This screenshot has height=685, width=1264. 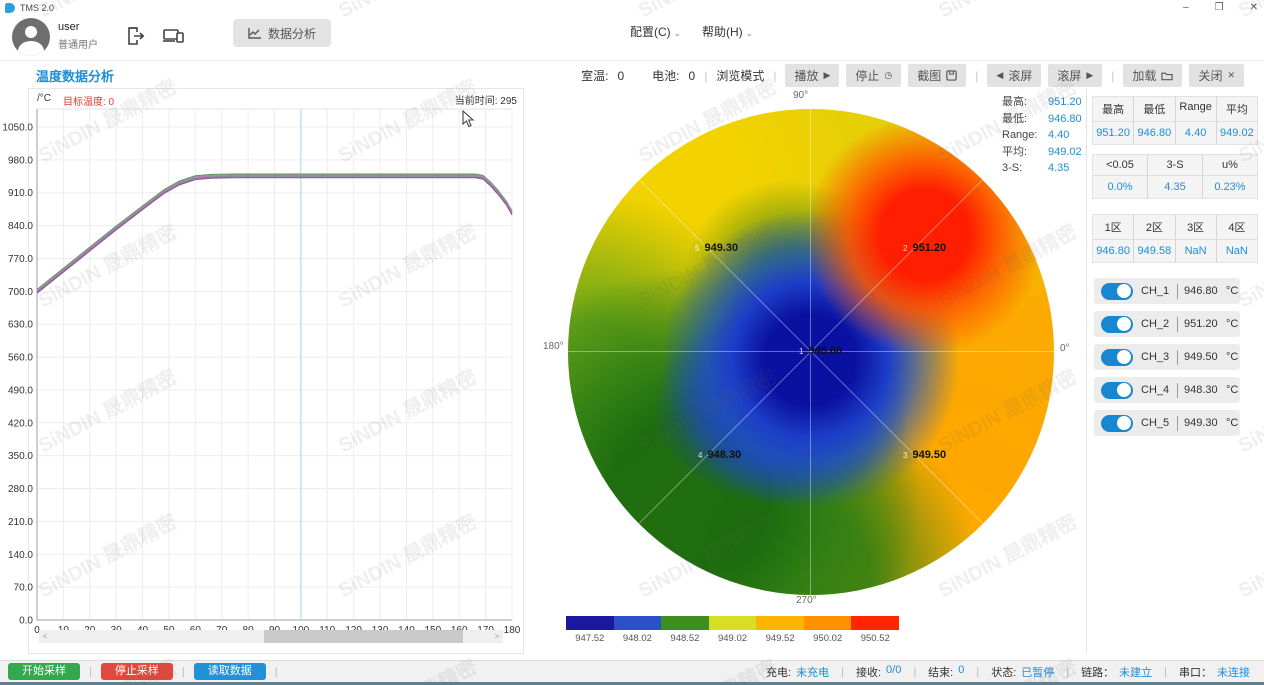 What do you see at coordinates (136, 671) in the screenshot?
I see `stop-sampling-button: 停止采样` at bounding box center [136, 671].